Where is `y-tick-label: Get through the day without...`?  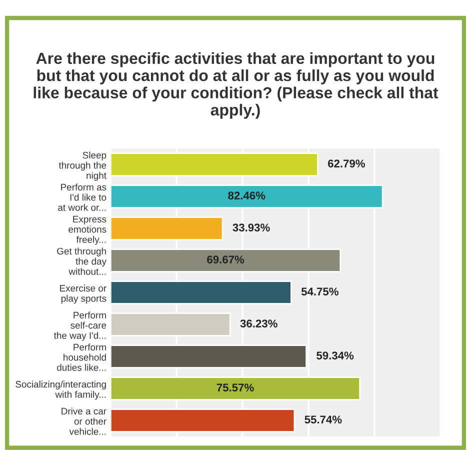
y-tick-label: Get through the day without... is located at coordinates (82, 261).